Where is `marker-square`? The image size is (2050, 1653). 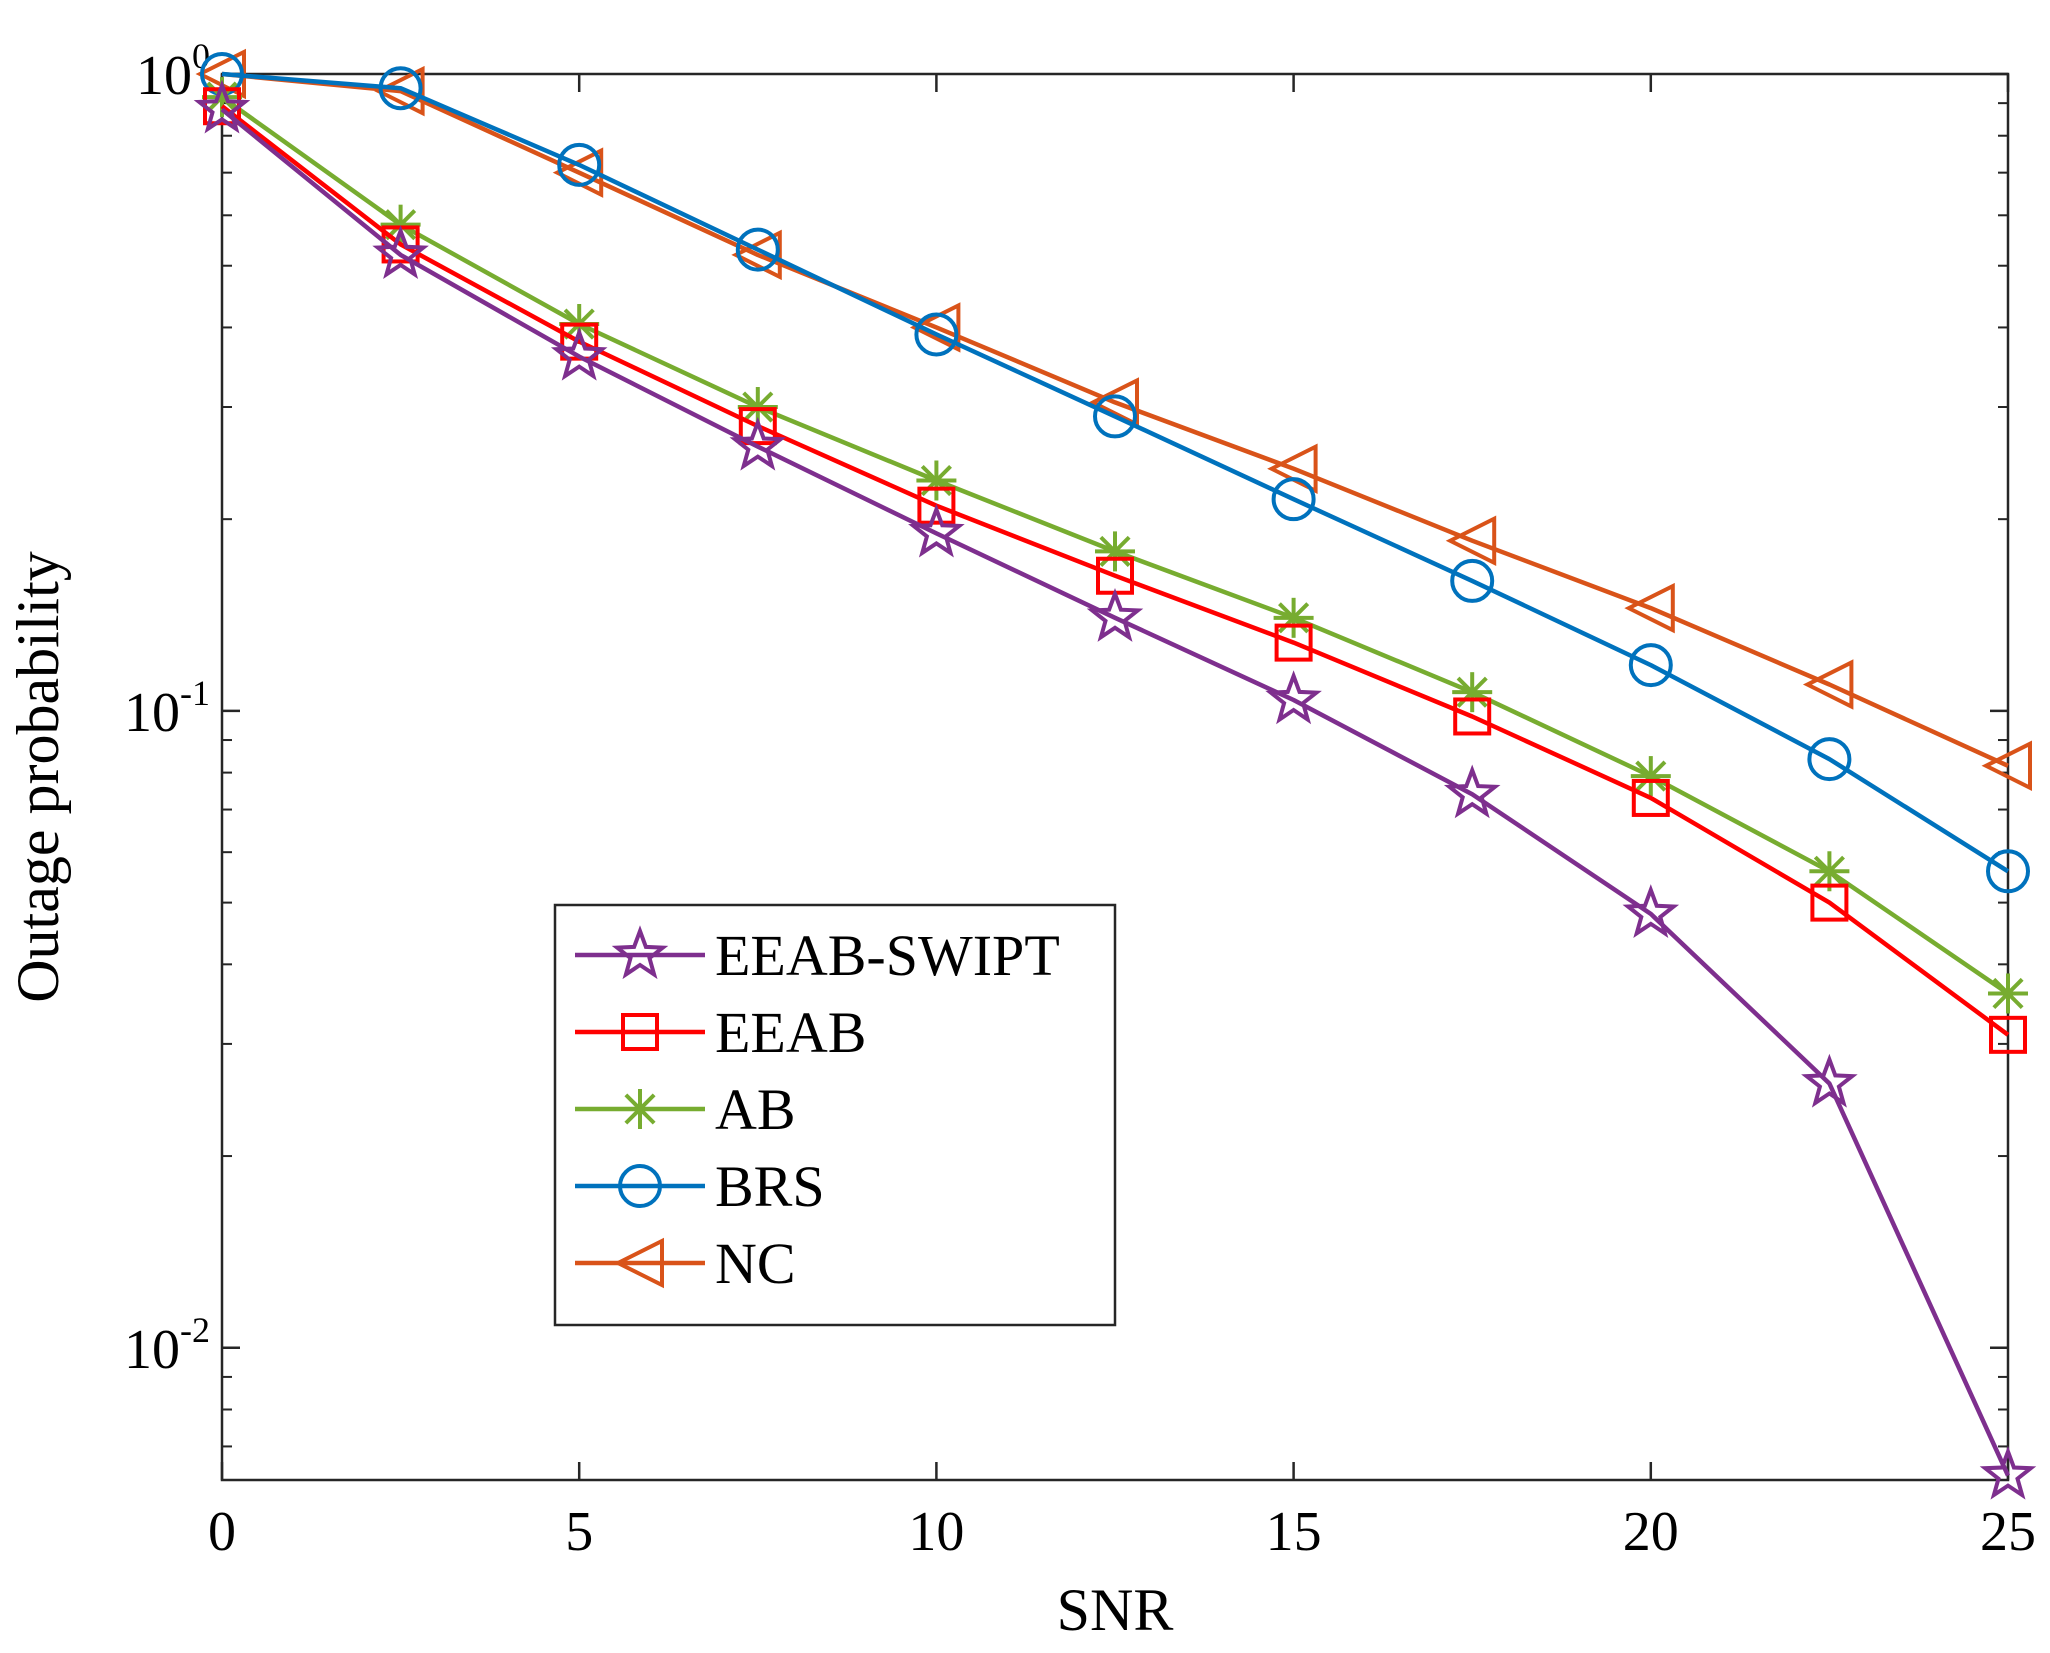 marker-square is located at coordinates (640, 1032).